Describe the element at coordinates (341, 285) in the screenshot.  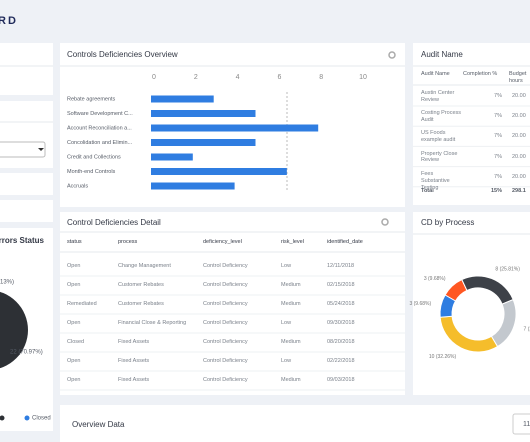
I see `cell: 02/15/2018` at that location.